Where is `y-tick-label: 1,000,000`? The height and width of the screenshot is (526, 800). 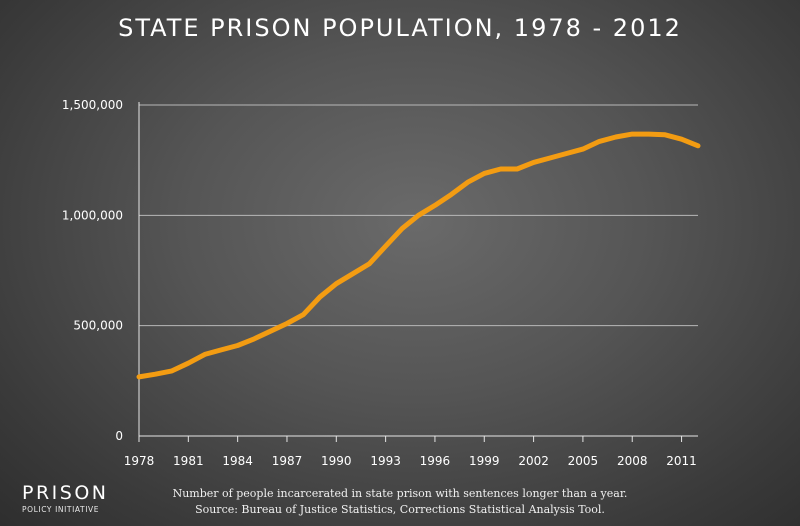 y-tick-label: 1,000,000 is located at coordinates (92, 215).